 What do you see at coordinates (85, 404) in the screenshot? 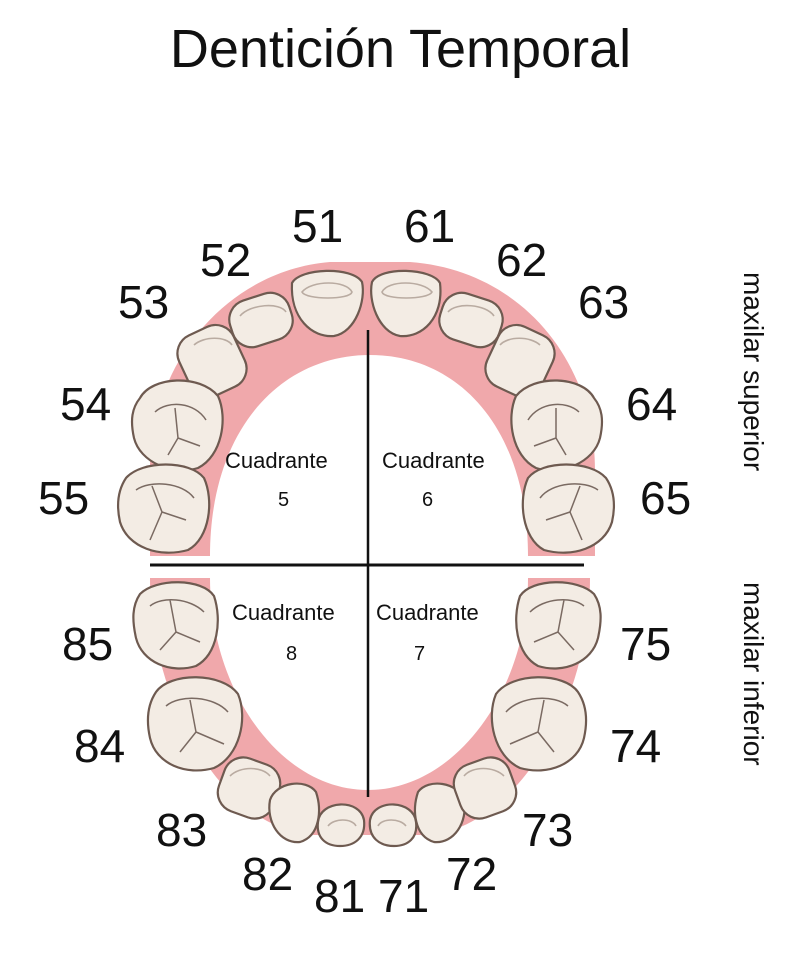
I see `tooth-number-54: 54` at bounding box center [85, 404].